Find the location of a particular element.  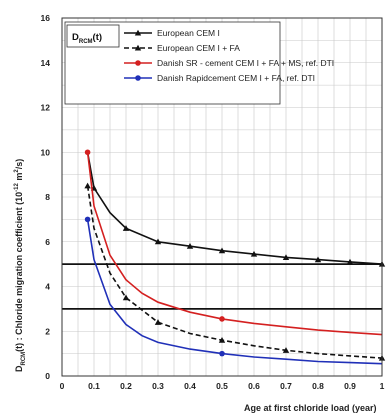

y-axis-title-end: /s) is located at coordinates (19, 164).